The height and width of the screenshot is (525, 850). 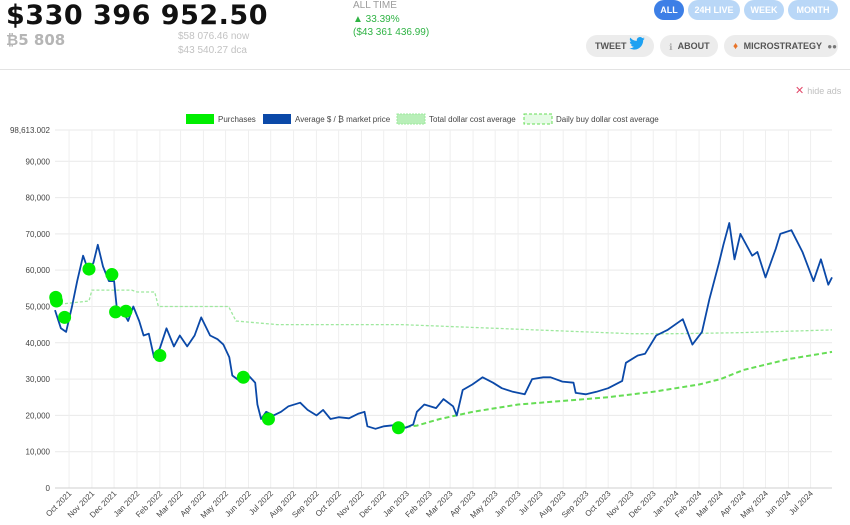 What do you see at coordinates (832, 46) in the screenshot?
I see `people-icon: ●●` at bounding box center [832, 46].